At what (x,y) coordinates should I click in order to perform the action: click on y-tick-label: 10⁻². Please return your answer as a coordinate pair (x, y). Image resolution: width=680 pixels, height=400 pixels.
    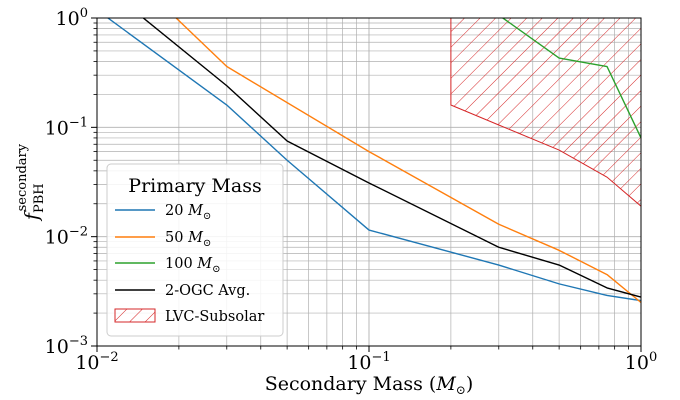
    Looking at the image, I should click on (66, 237).